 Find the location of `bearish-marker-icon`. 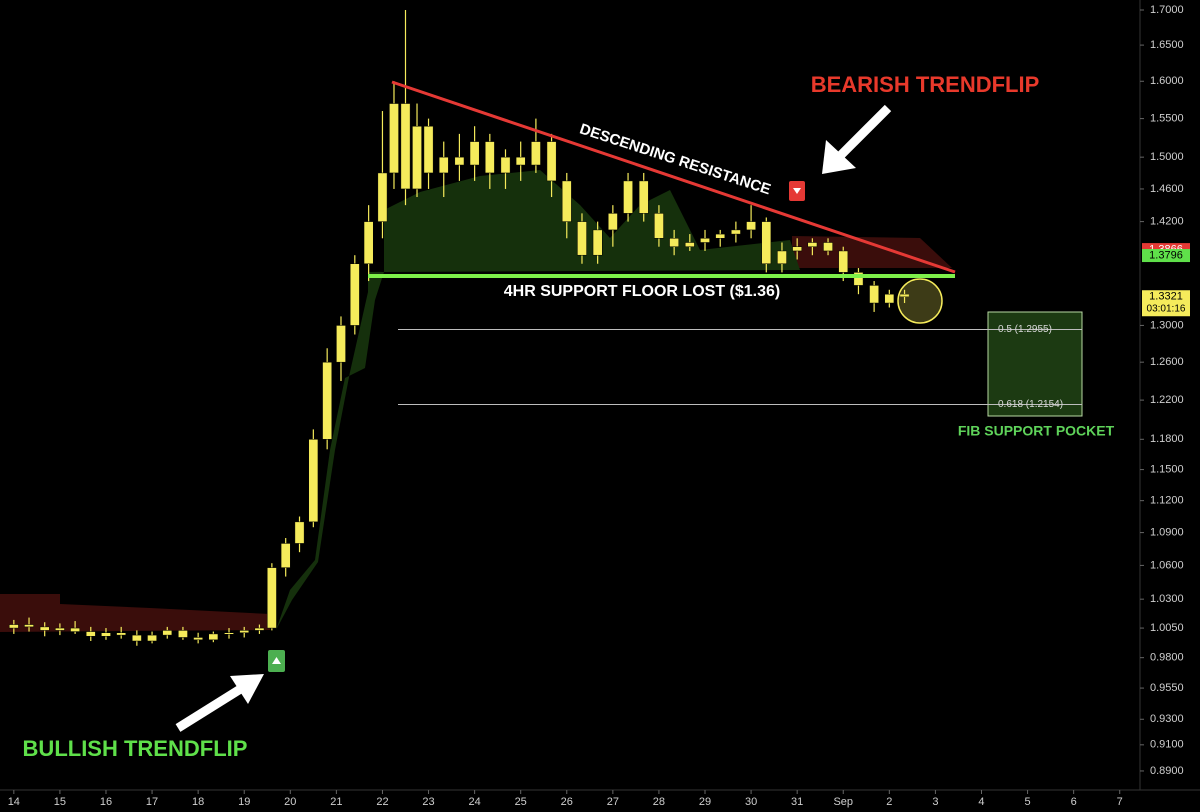

bearish-marker-icon is located at coordinates (797, 191).